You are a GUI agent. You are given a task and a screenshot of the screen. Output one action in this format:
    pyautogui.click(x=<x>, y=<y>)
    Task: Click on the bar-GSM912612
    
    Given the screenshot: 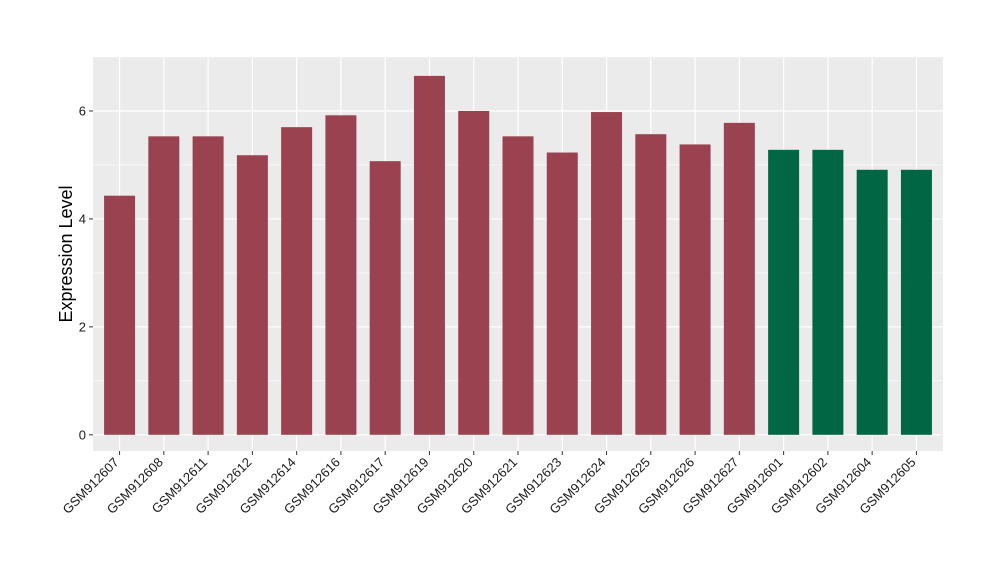 What is the action you would take?
    pyautogui.click(x=252, y=295)
    